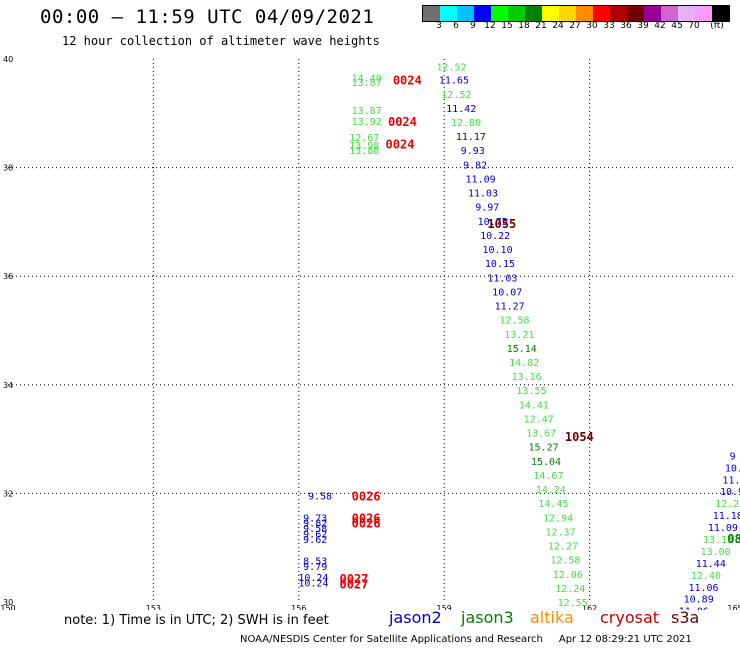  What do you see at coordinates (364, 151) in the screenshot?
I see `wave-height-value: 13.80` at bounding box center [364, 151].